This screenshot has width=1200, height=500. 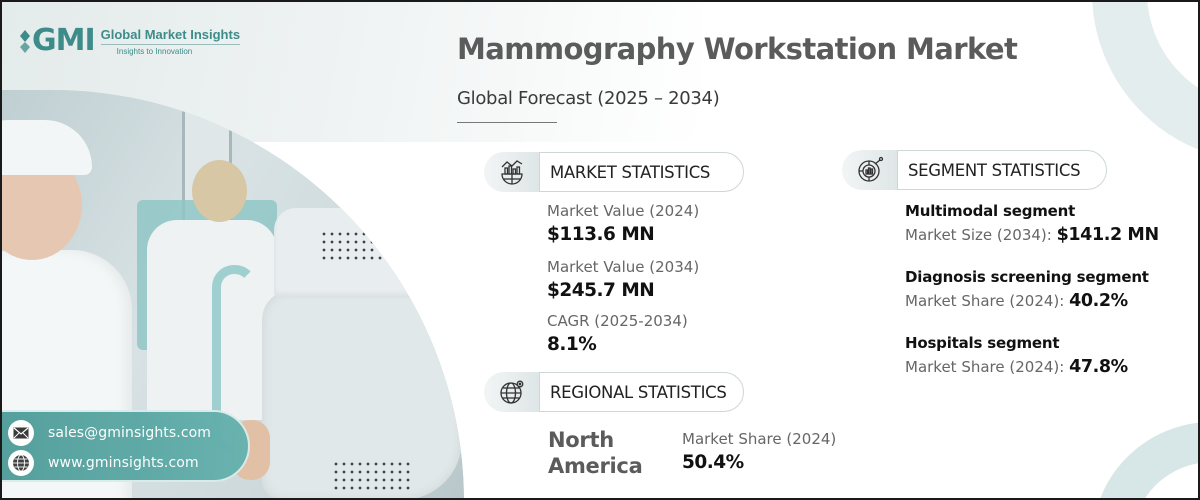 I want to click on contact-website: www.gminsights.com, so click(x=128, y=463).